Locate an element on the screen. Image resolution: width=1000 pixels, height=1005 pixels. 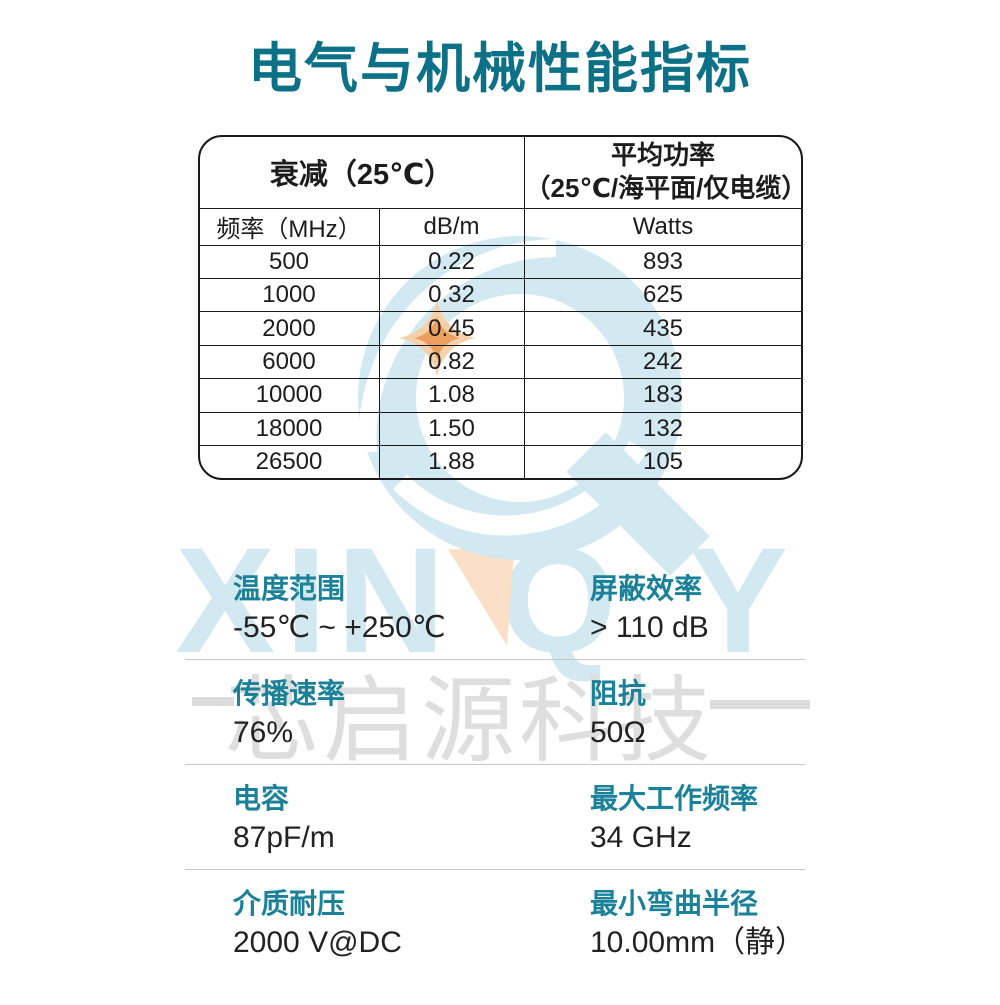
spec-item-velocity: 传播速率 76% is located at coordinates (387, 722).